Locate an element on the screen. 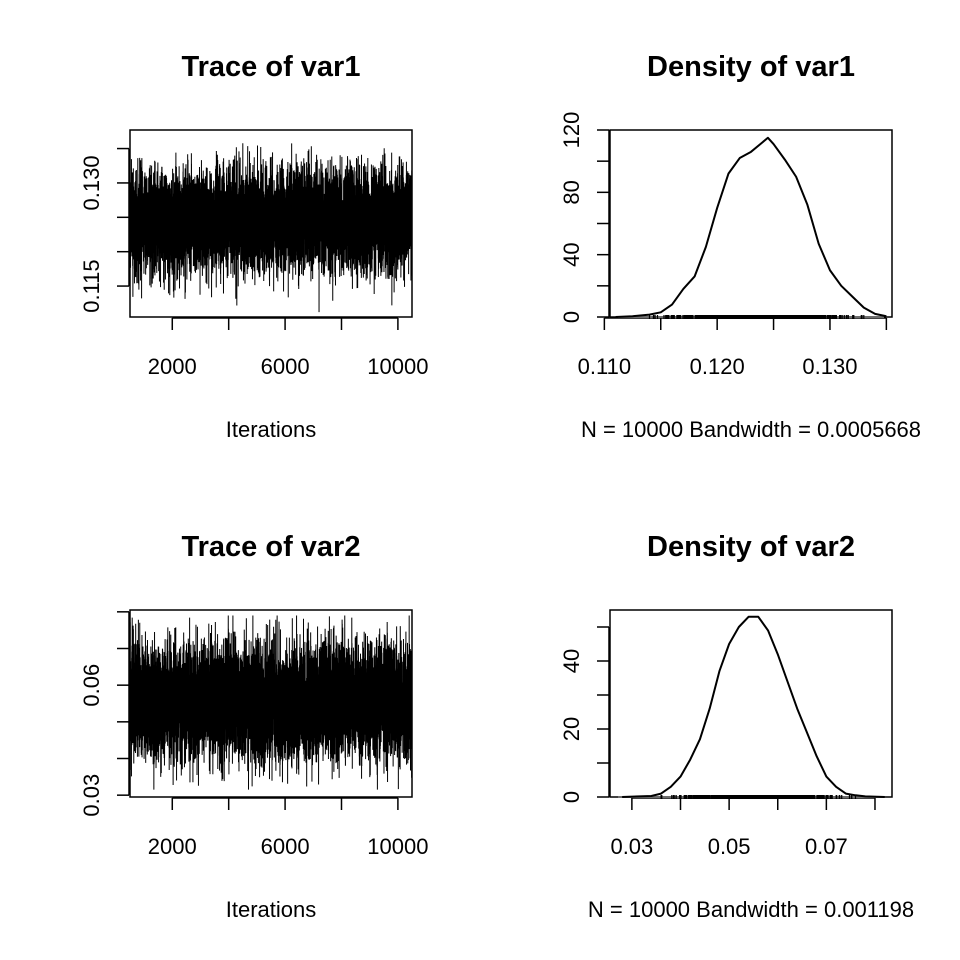 This screenshot has height=960, width=960. trace-var1-x-tick-label: 10000 is located at coordinates (397, 366).